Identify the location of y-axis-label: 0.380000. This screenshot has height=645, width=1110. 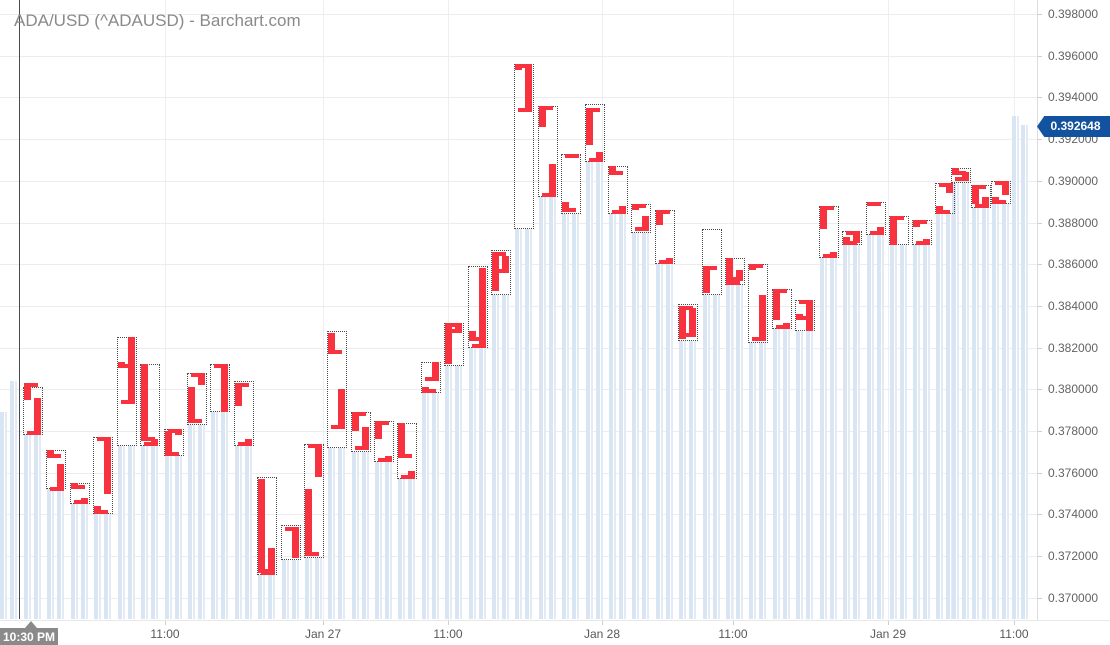
(1073, 389).